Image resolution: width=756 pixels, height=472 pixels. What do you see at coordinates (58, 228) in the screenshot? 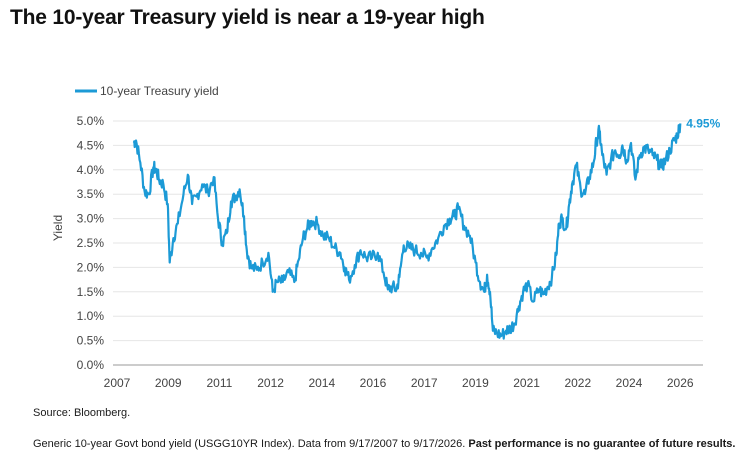
I see `y-axis-label: Yield` at bounding box center [58, 228].